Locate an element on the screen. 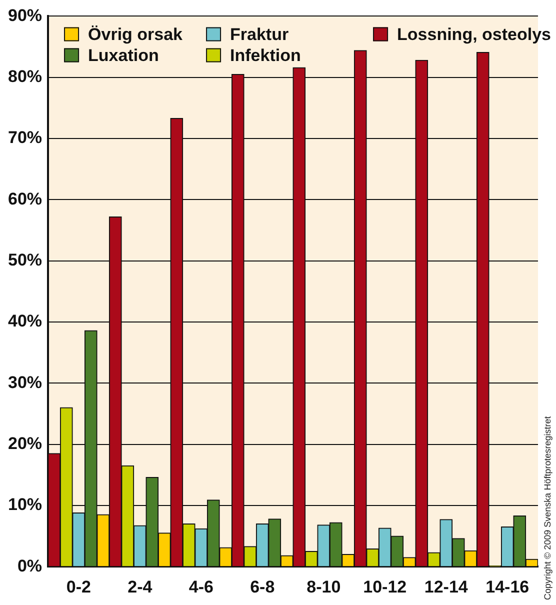  y-tick-label: 40% is located at coordinates (25, 321).